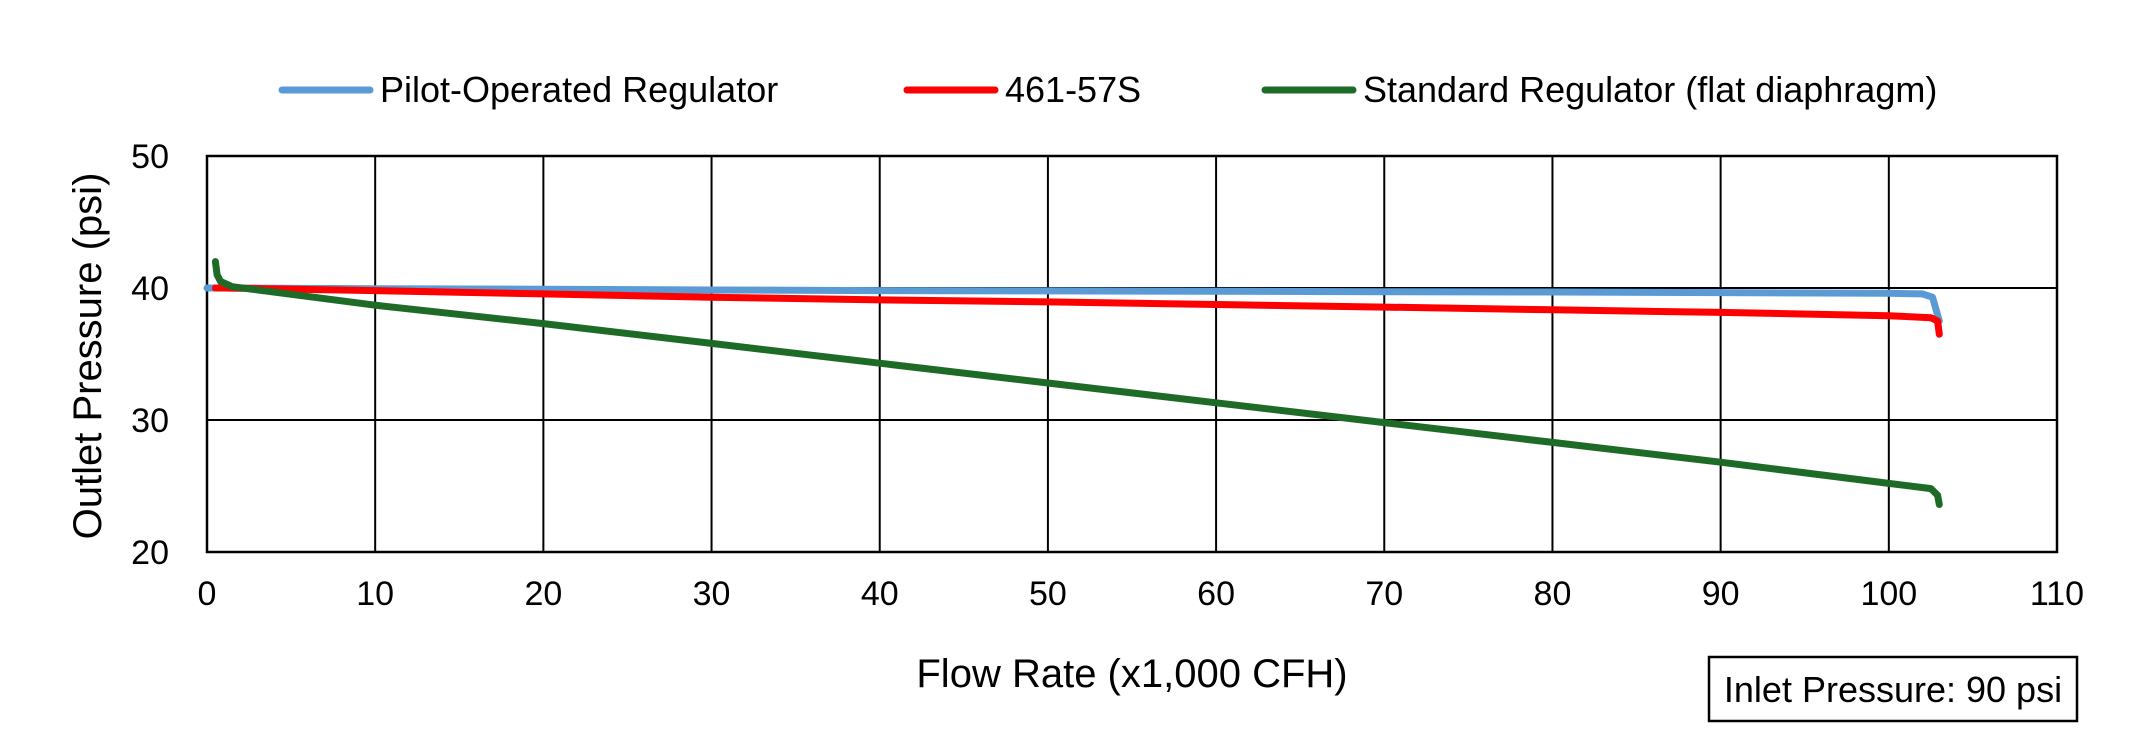 This screenshot has width=2131, height=754. Describe the element at coordinates (150, 421) in the screenshot. I see `y-tick-label: 30` at that location.